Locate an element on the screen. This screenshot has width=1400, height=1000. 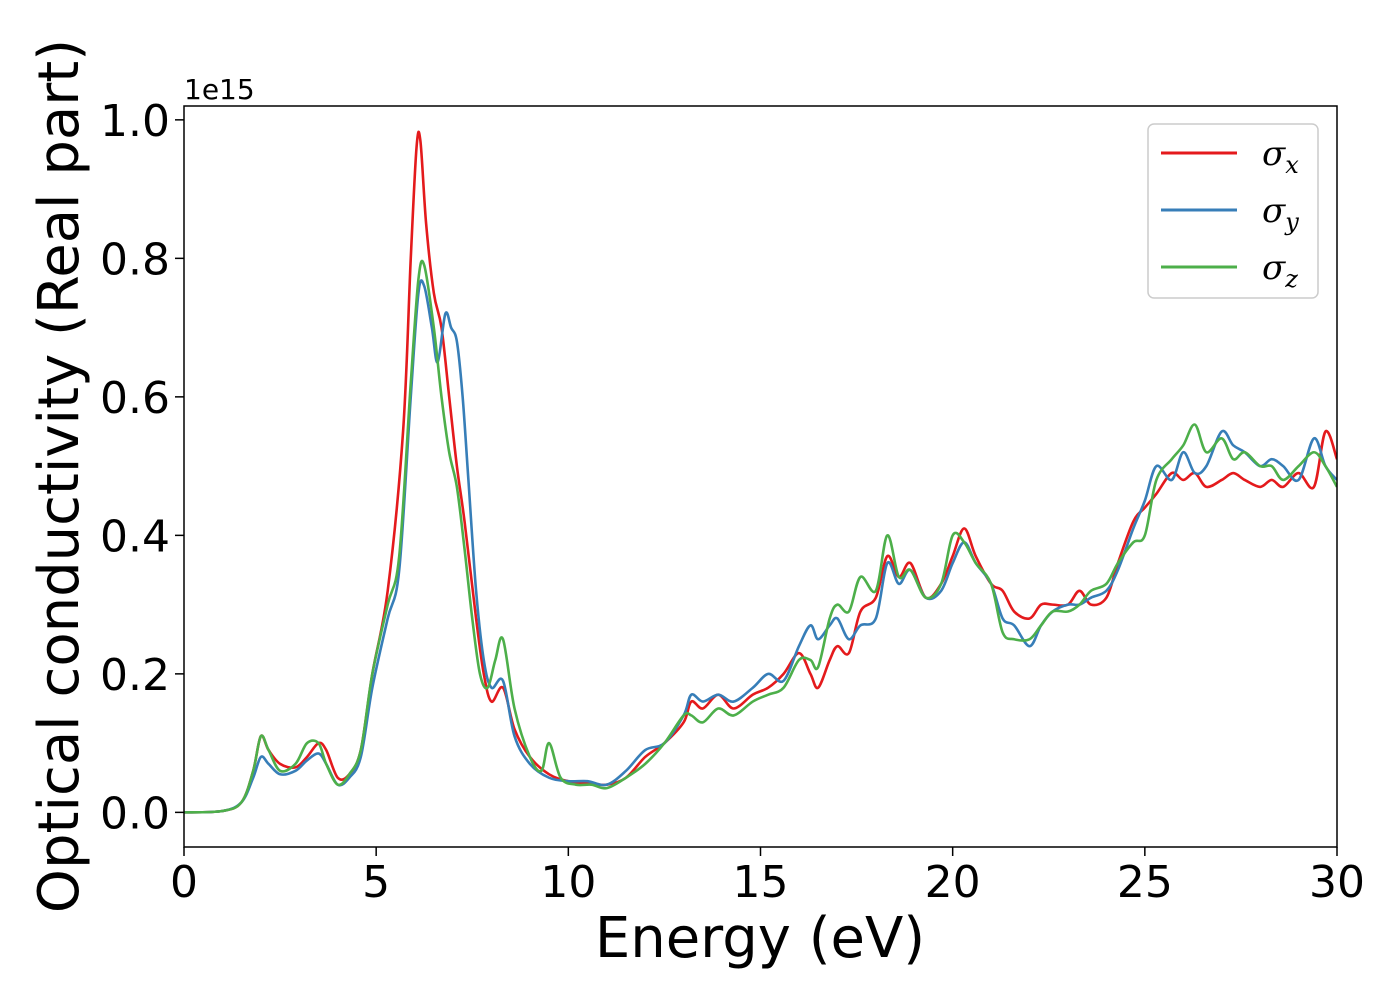
y-tick-label: 0.0 is located at coordinates (135, 813).